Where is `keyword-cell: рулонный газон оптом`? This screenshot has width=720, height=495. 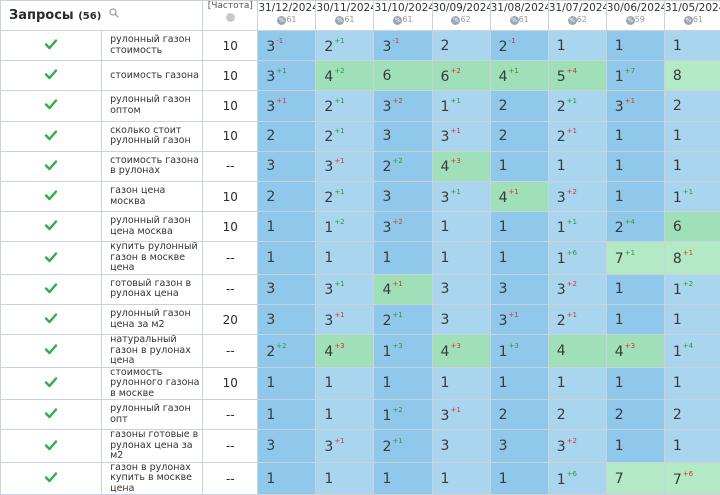
keyword-cell: рулонный газон оптом is located at coordinates (152, 106).